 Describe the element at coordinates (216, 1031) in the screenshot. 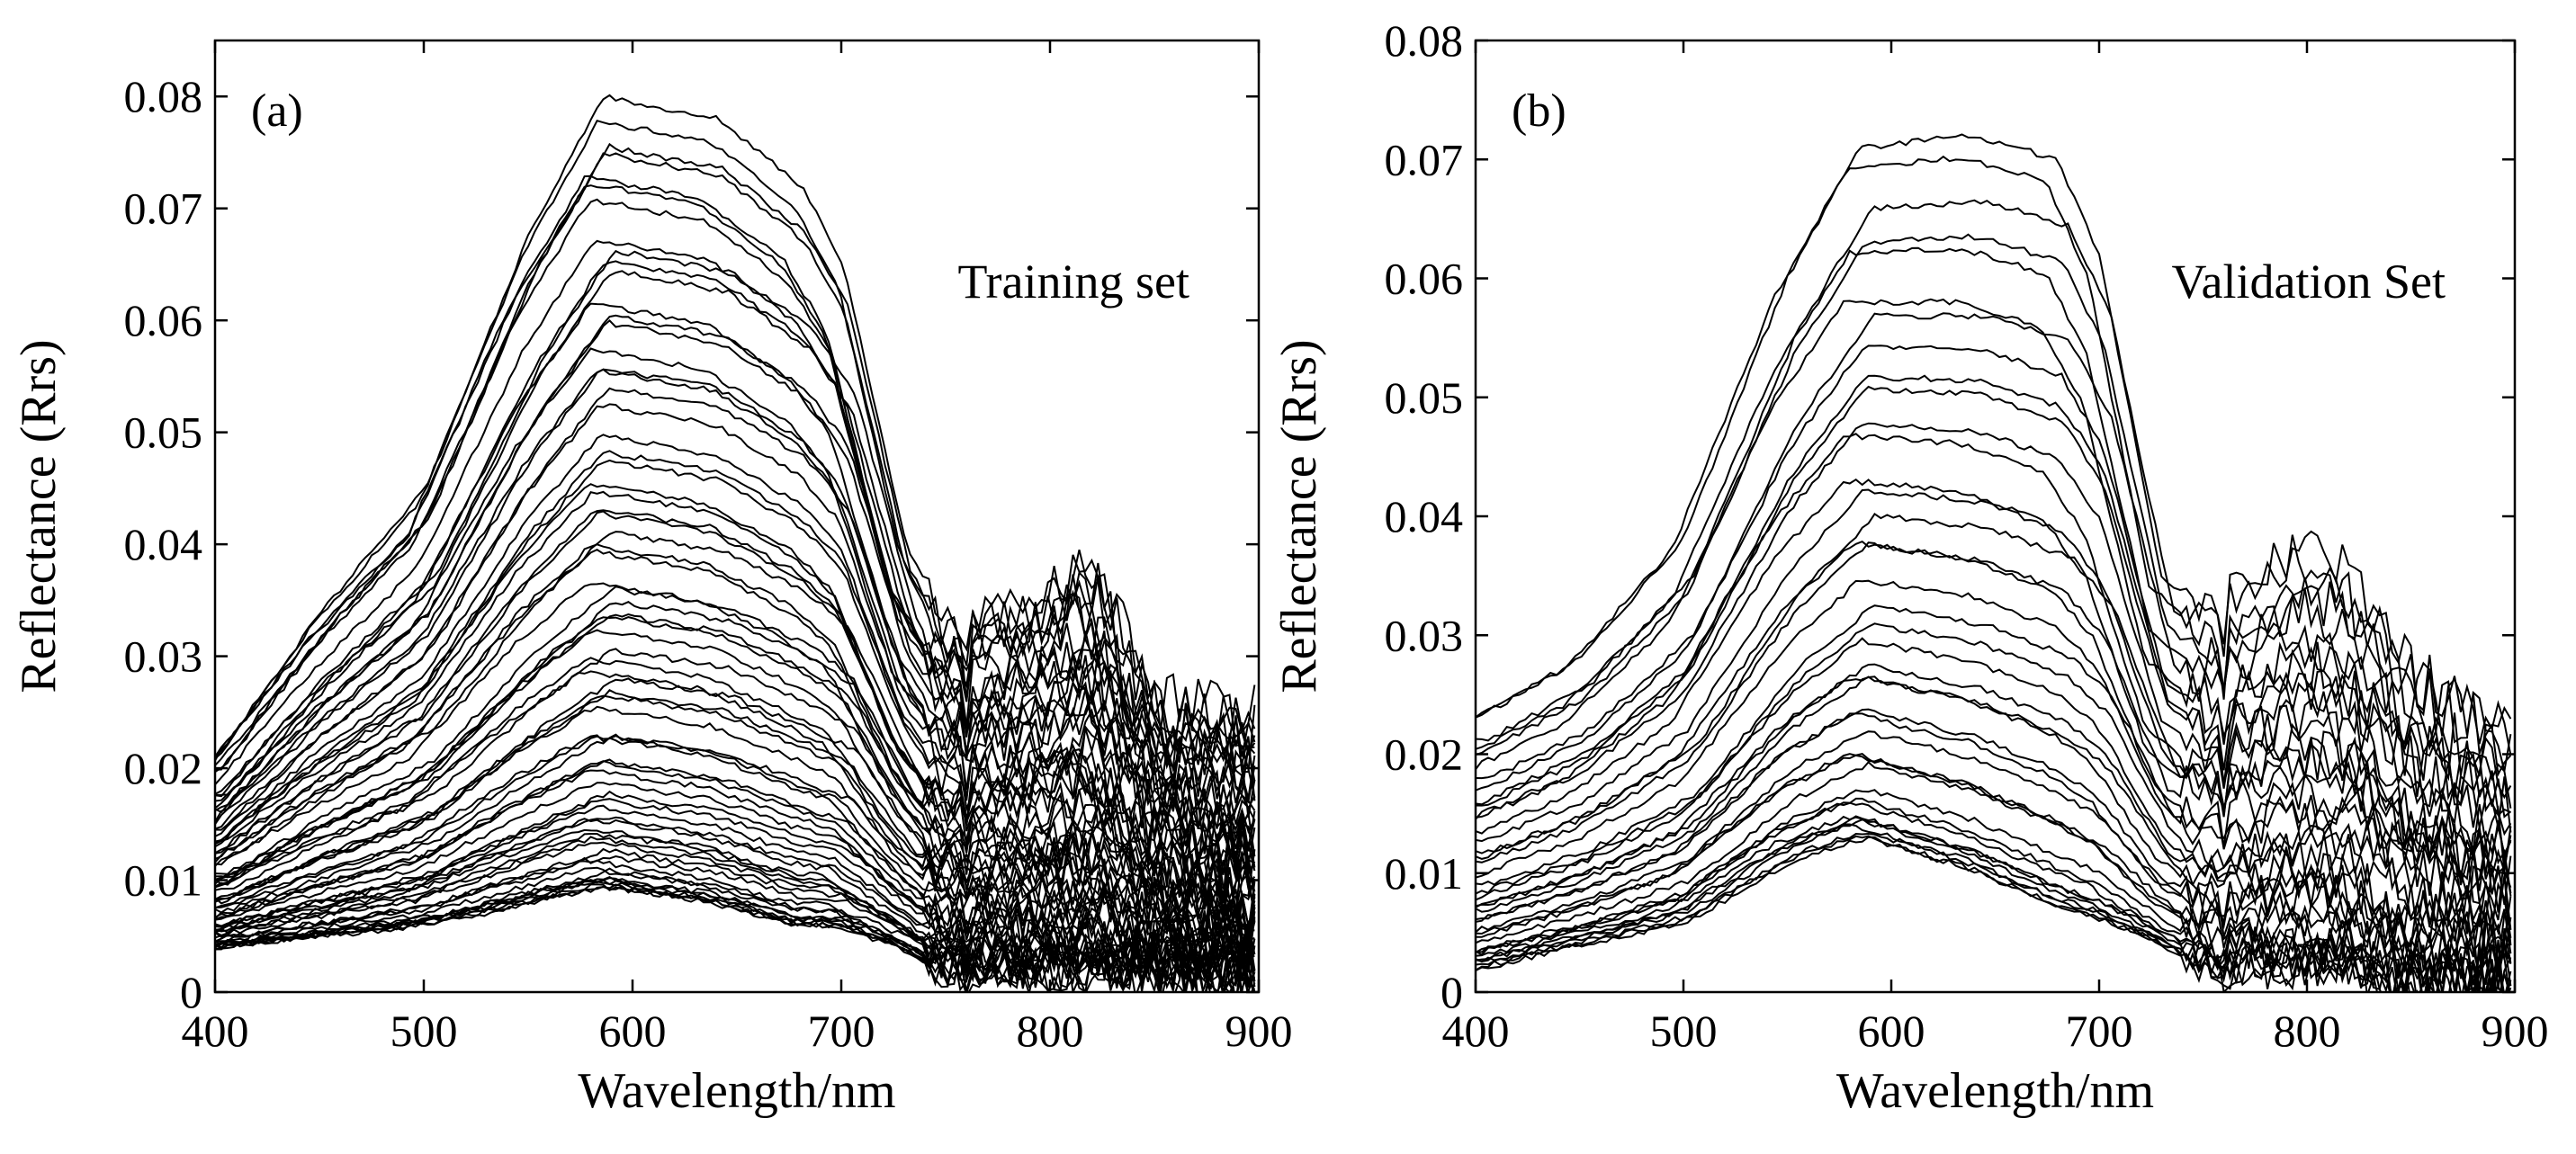

I see `x-tick-label: 400` at that location.